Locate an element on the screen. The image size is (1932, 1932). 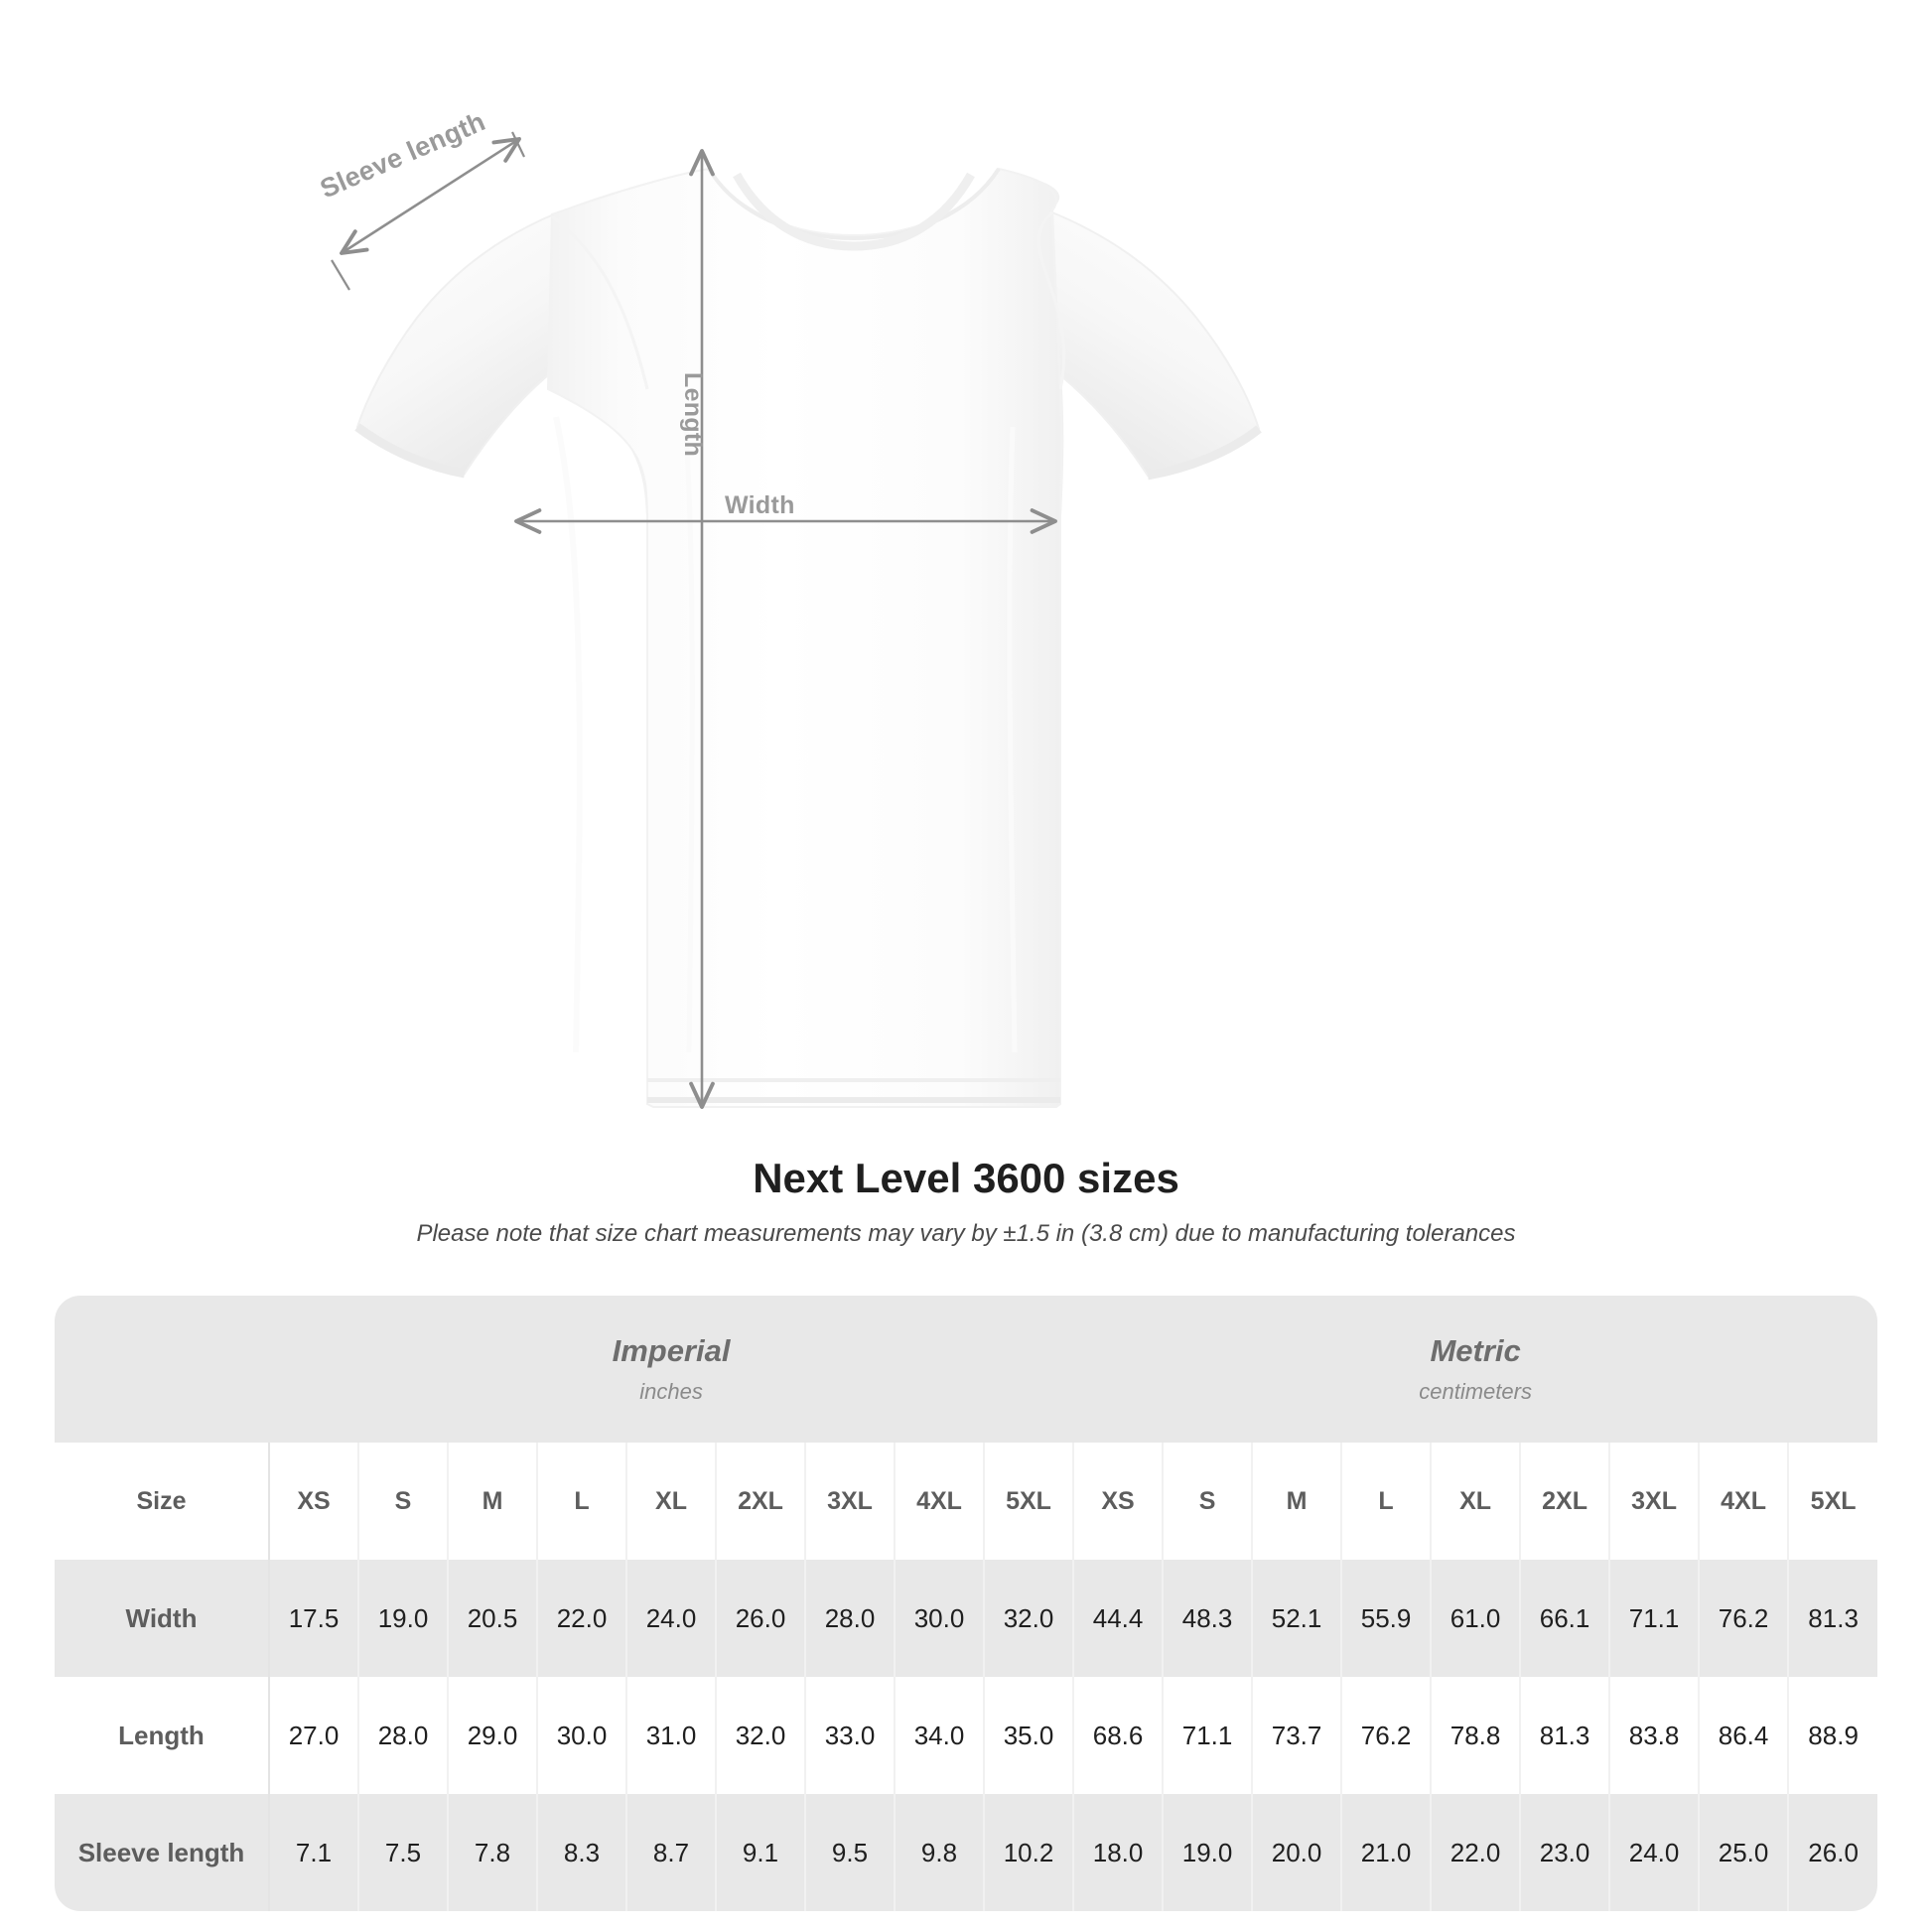
cell-length-metric-xs: 68.6 is located at coordinates (1119, 1735).